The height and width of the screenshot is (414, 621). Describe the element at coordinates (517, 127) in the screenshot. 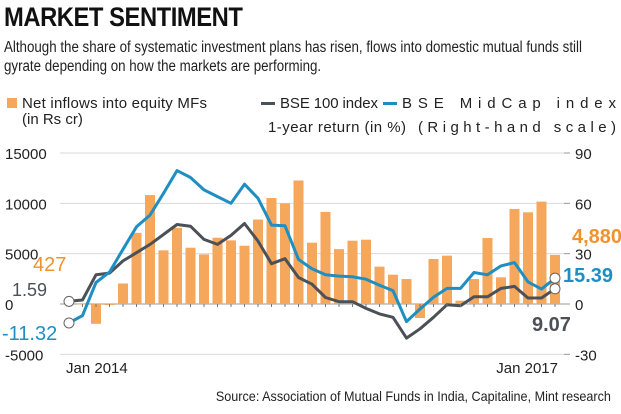

I see `legend-note-right-scale: (Right-hand scale)` at that location.